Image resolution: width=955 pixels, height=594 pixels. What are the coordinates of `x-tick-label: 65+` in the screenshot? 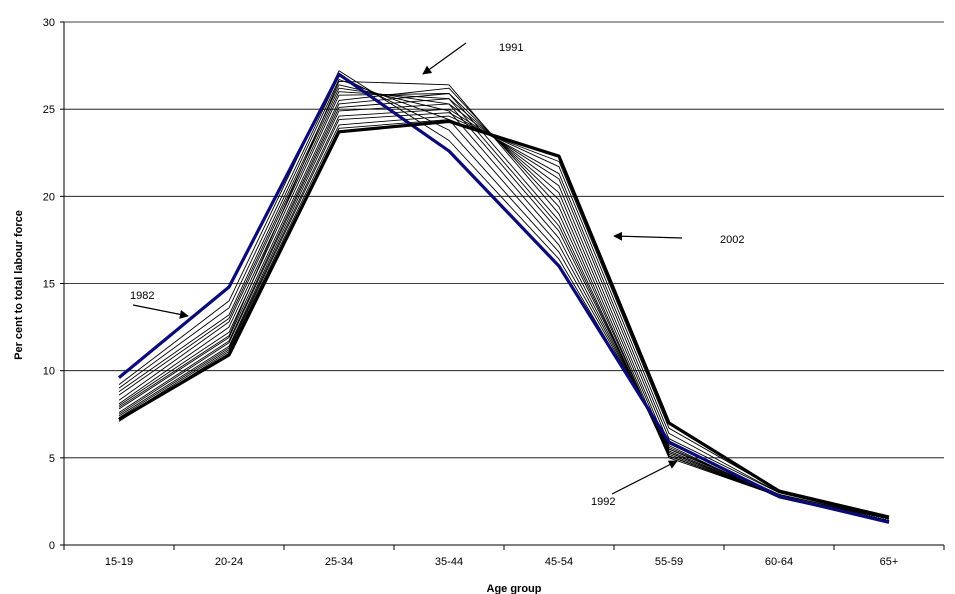 It's located at (889, 562).